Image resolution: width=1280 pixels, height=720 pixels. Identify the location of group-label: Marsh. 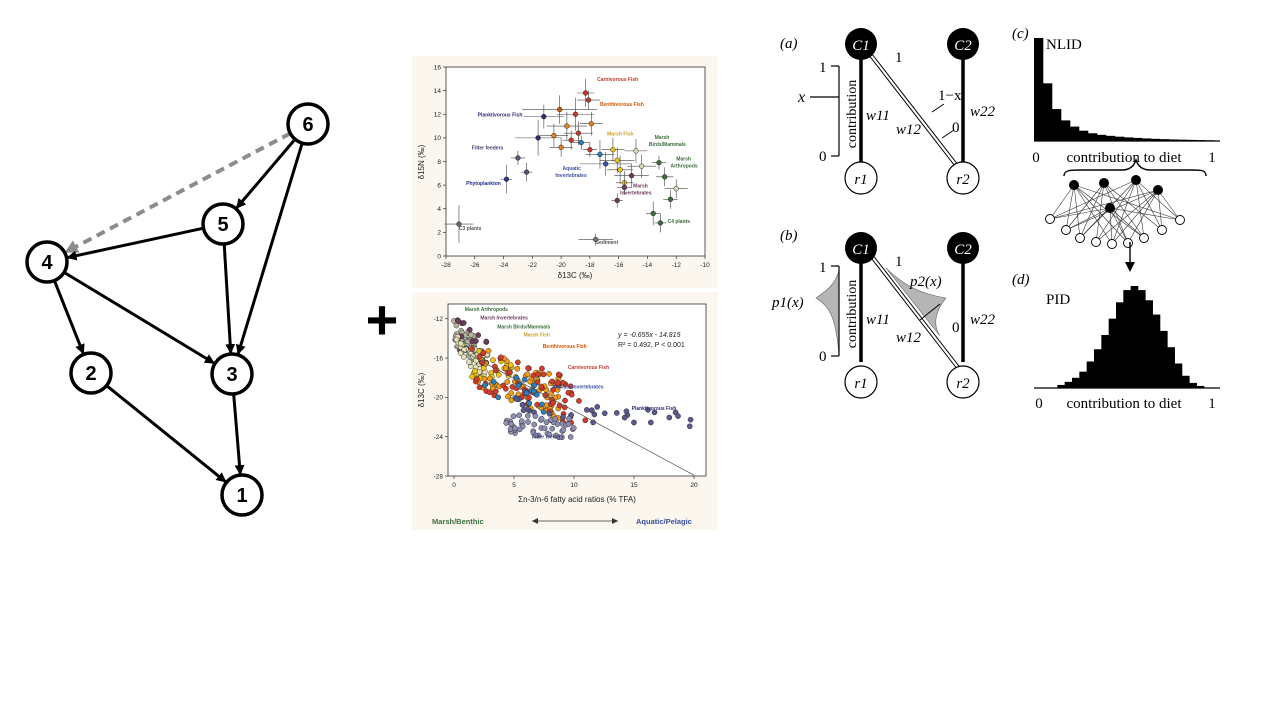
(640, 186).